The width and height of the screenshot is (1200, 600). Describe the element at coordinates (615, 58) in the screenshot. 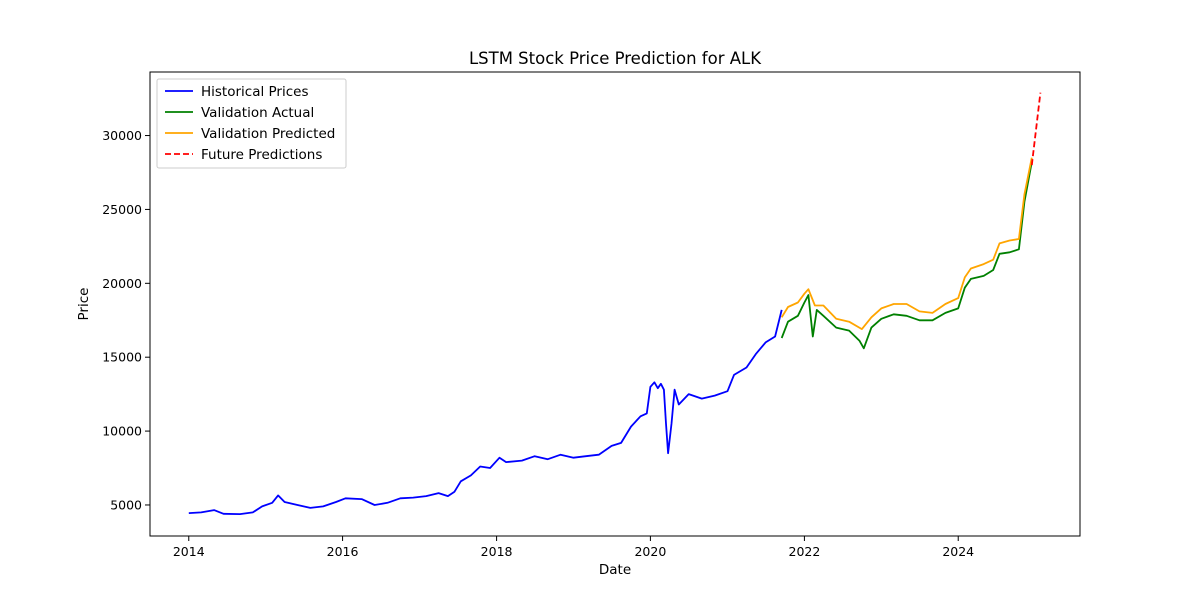

I see `chart-title: LSTM Stock Price Prediction for ALK` at that location.